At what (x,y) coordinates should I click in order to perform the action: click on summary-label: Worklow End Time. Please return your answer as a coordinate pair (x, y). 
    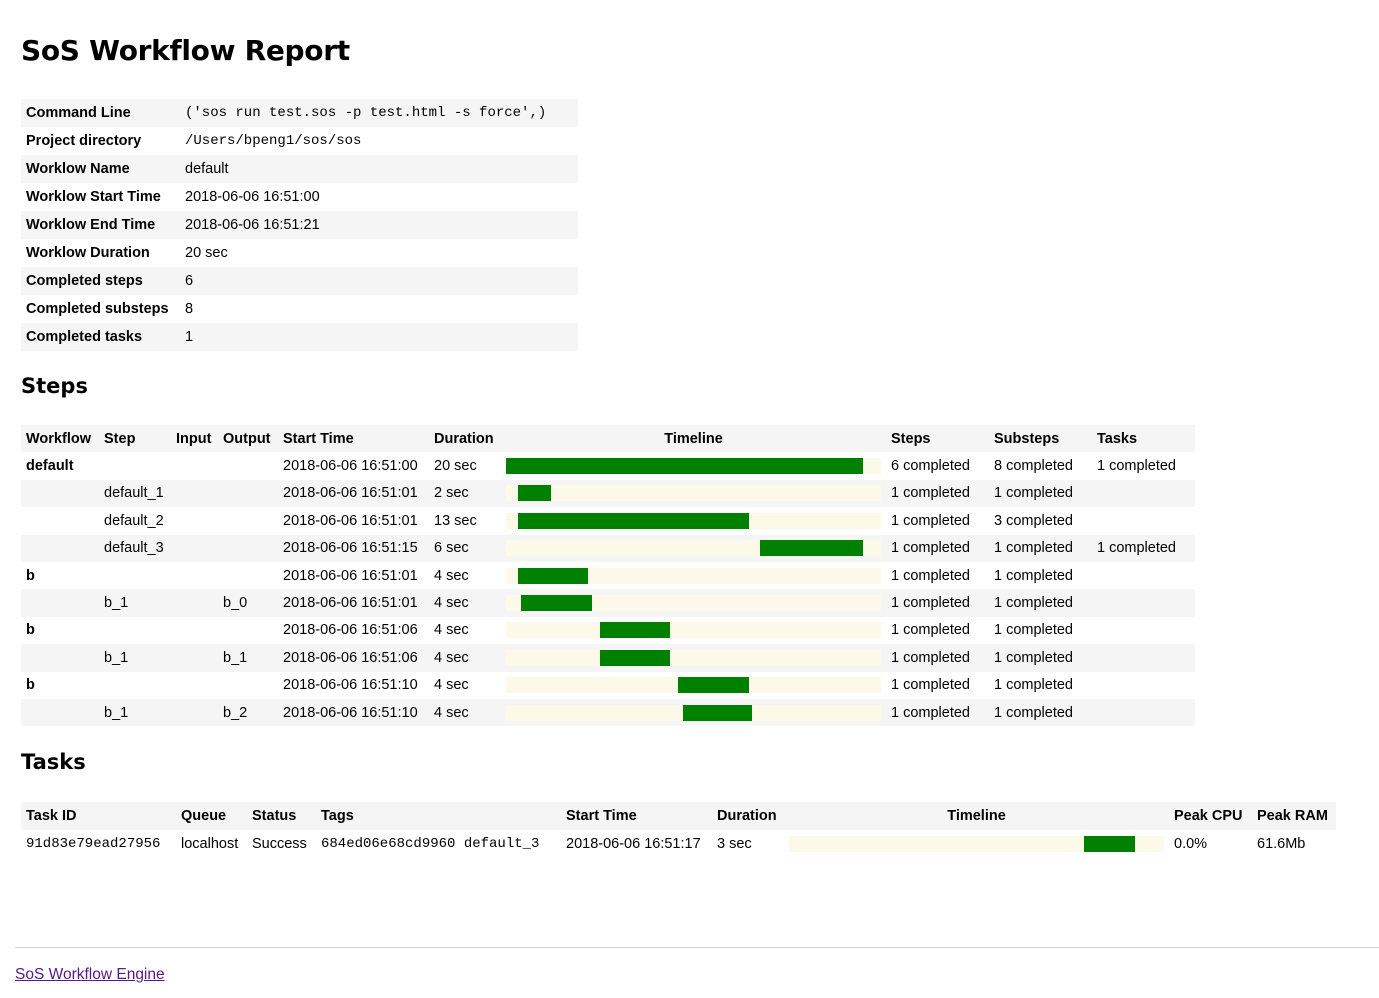
    Looking at the image, I should click on (91, 225).